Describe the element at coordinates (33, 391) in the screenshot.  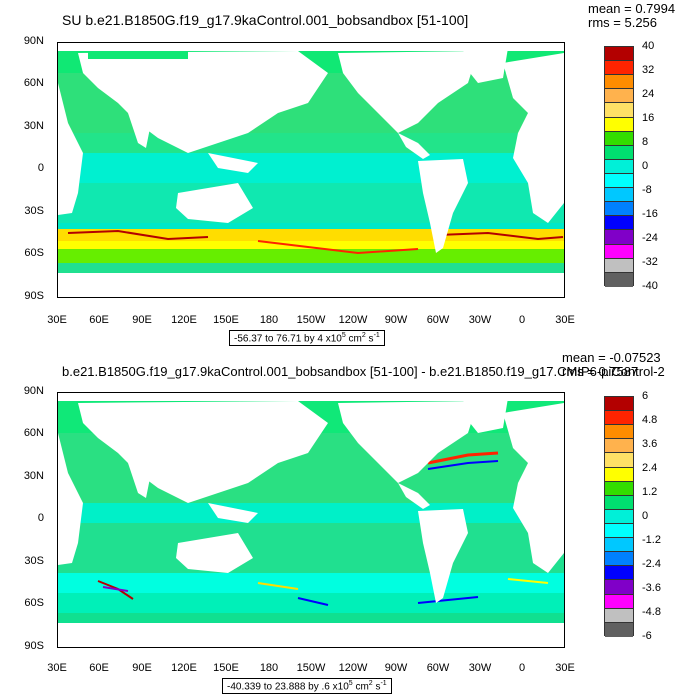
I see `lat-label: 90N` at that location.